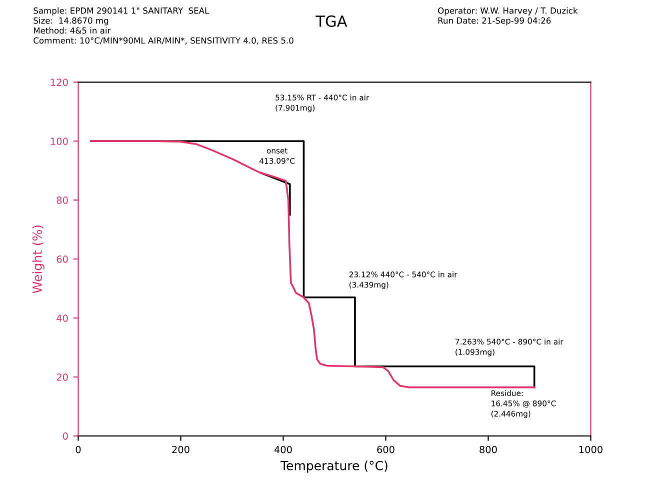 Image resolution: width=663 pixels, height=486 pixels. What do you see at coordinates (65, 436) in the screenshot?
I see `y-tick-label: 0` at bounding box center [65, 436].